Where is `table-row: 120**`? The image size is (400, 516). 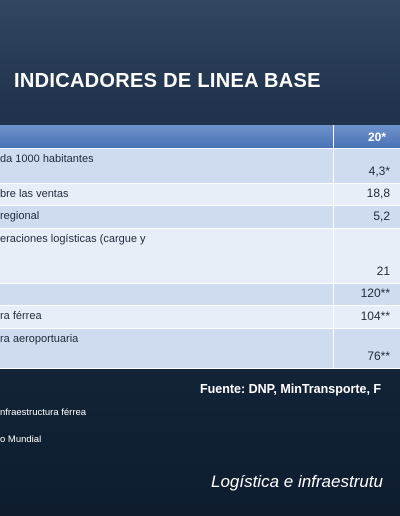
table-row: 120** is located at coordinates (200, 295).